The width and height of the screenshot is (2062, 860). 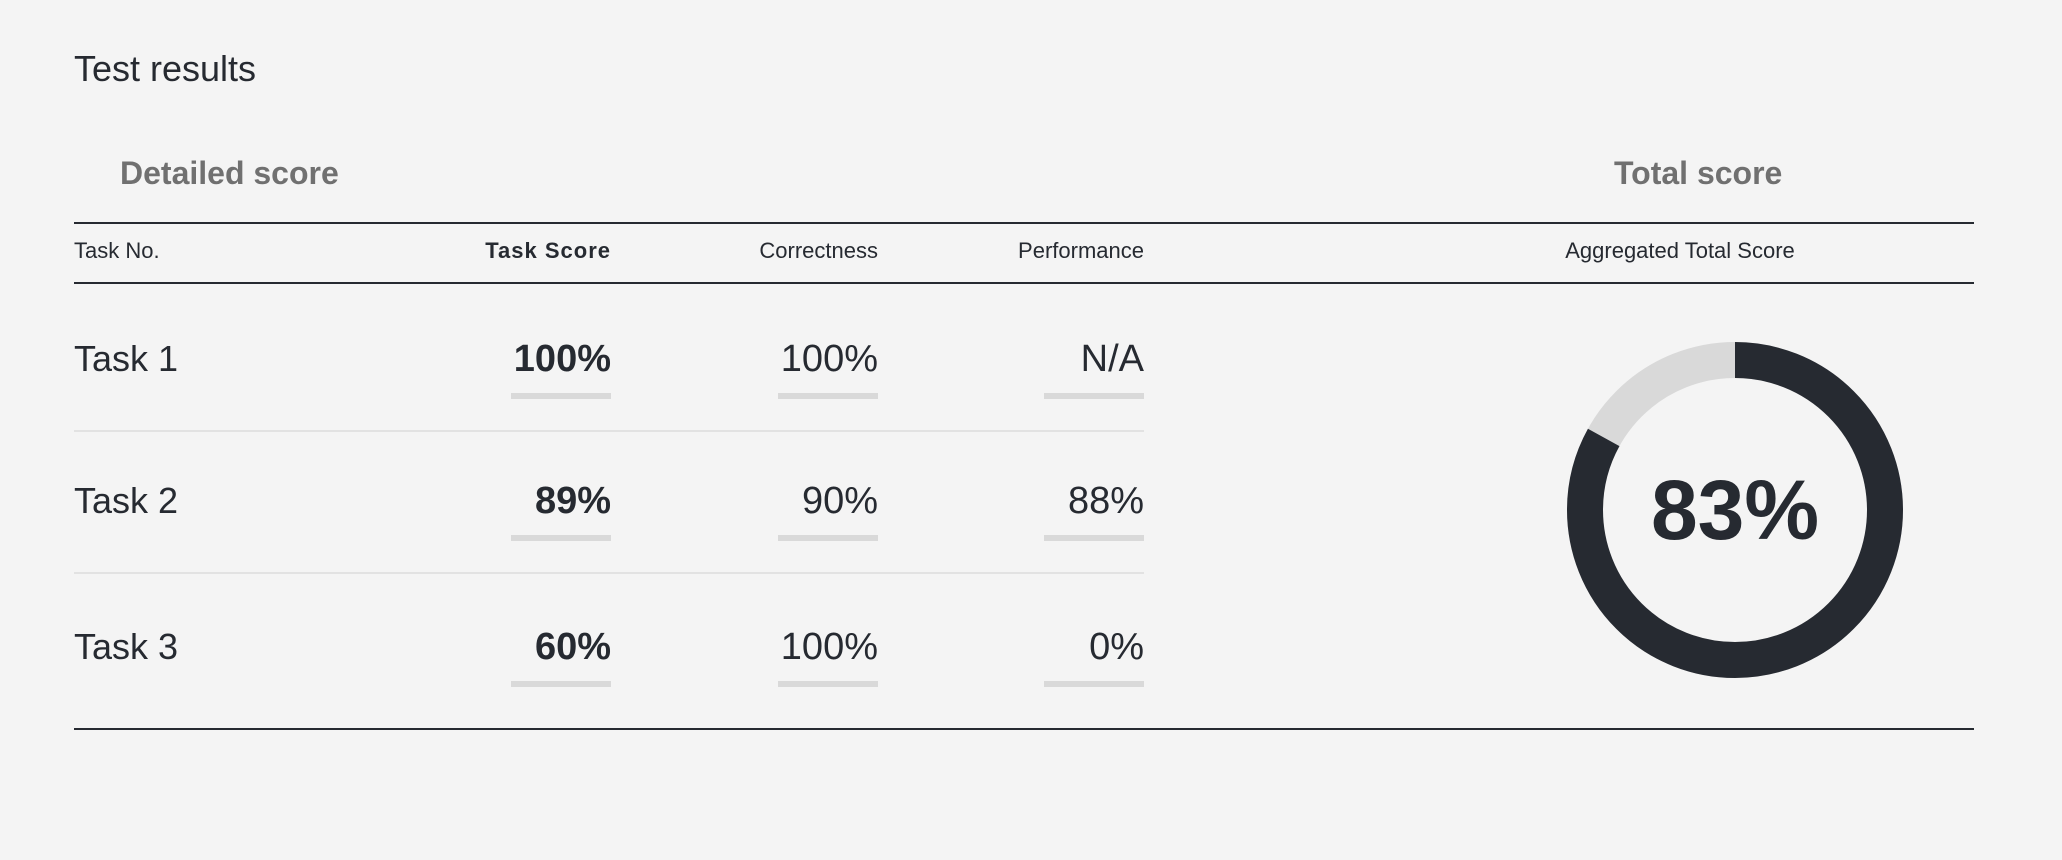 What do you see at coordinates (1081, 250) in the screenshot?
I see `column-header-performance: Performance` at bounding box center [1081, 250].